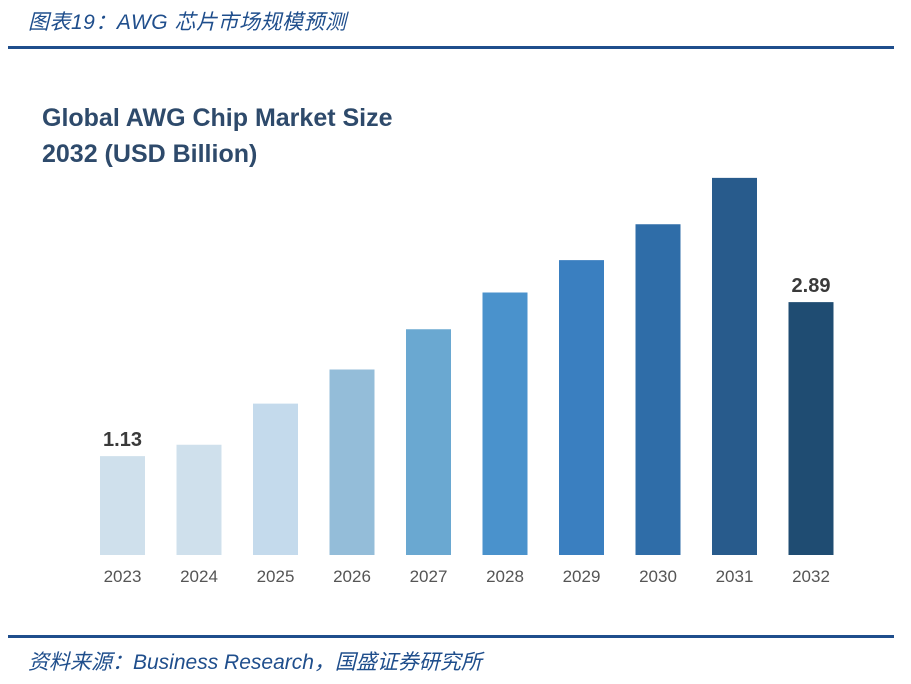  I want to click on chart-title-line1: Global AWG Chip Market Size, so click(217, 118).